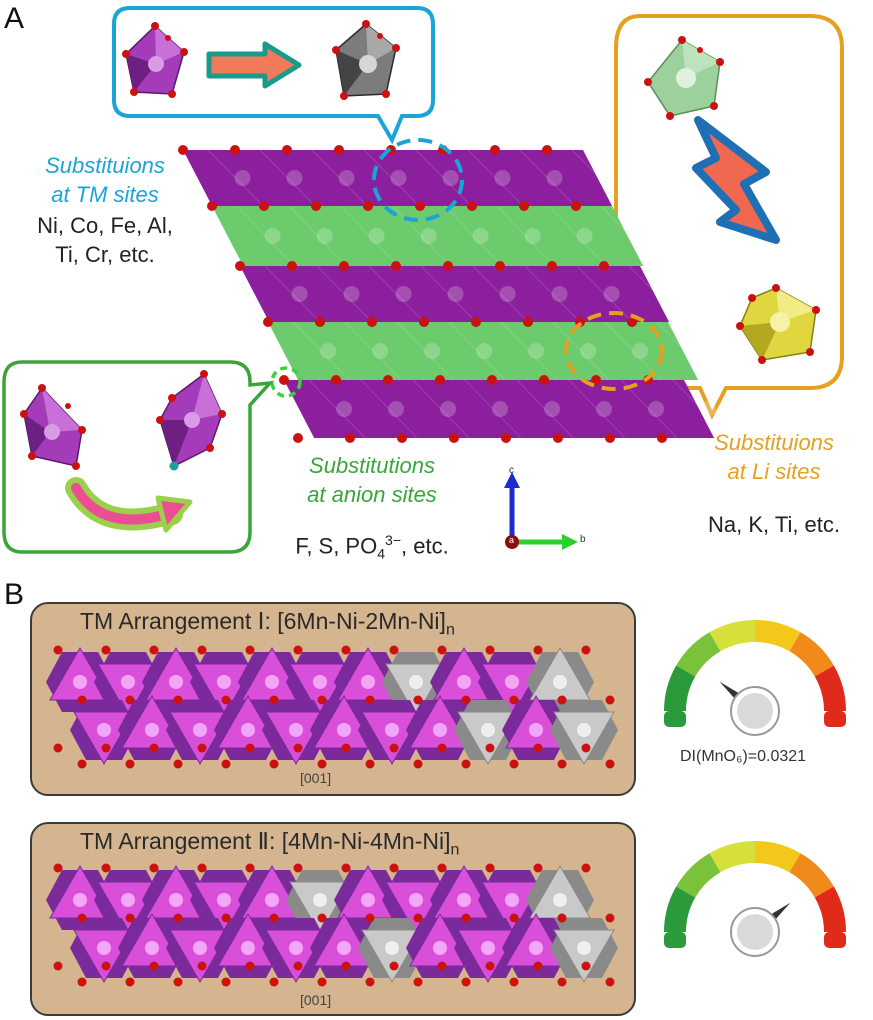 This screenshot has width=873, height=1020. Describe the element at coordinates (684, 78) in the screenshot. I see `green-octahedron-icon` at that location.